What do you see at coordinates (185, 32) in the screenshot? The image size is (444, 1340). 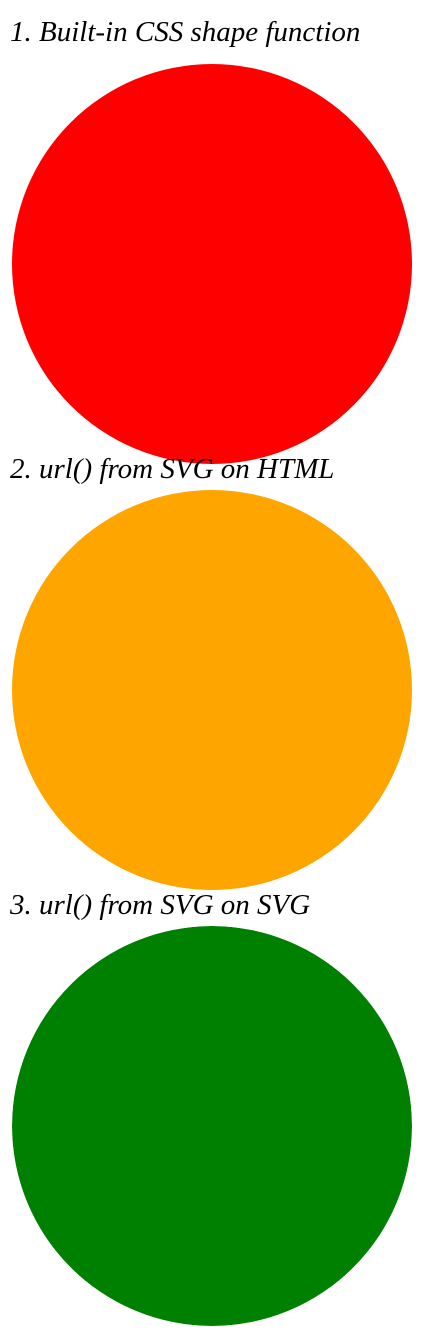 I see `section-title: 1. Built-in CSS shape function` at bounding box center [185, 32].